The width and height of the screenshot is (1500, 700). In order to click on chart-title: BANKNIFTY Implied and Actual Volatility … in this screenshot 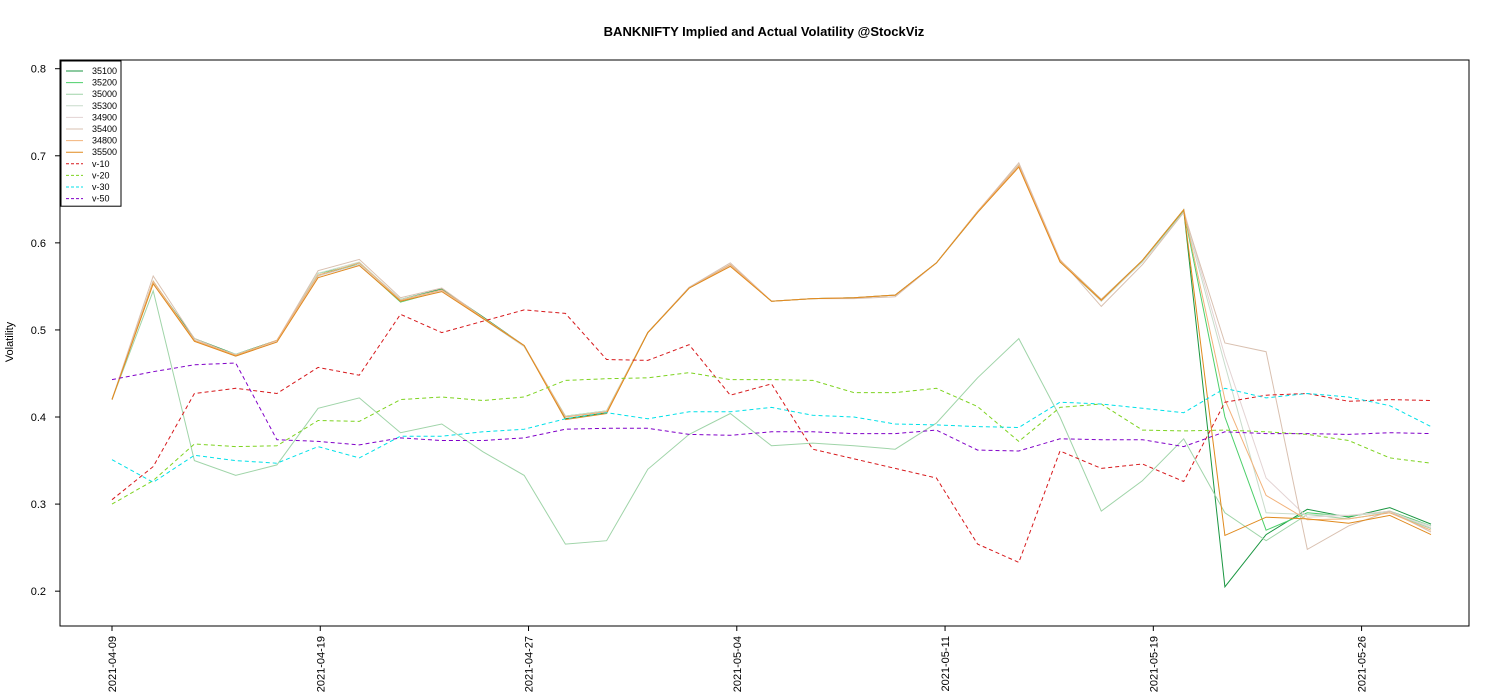, I will do `click(764, 31)`.